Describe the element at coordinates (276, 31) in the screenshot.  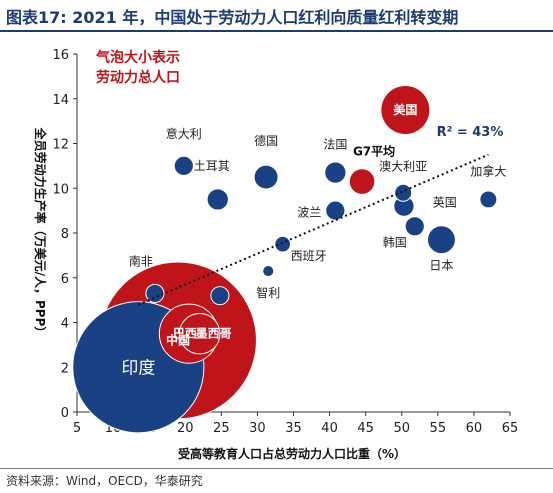
I see `title-underline` at that location.